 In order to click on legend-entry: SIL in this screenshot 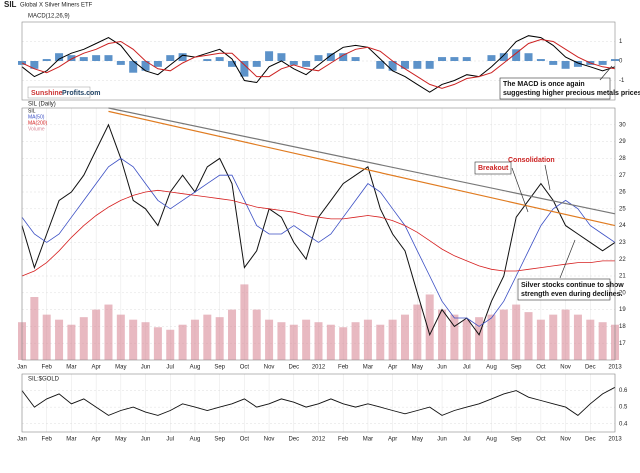, I will do `click(32, 111)`.